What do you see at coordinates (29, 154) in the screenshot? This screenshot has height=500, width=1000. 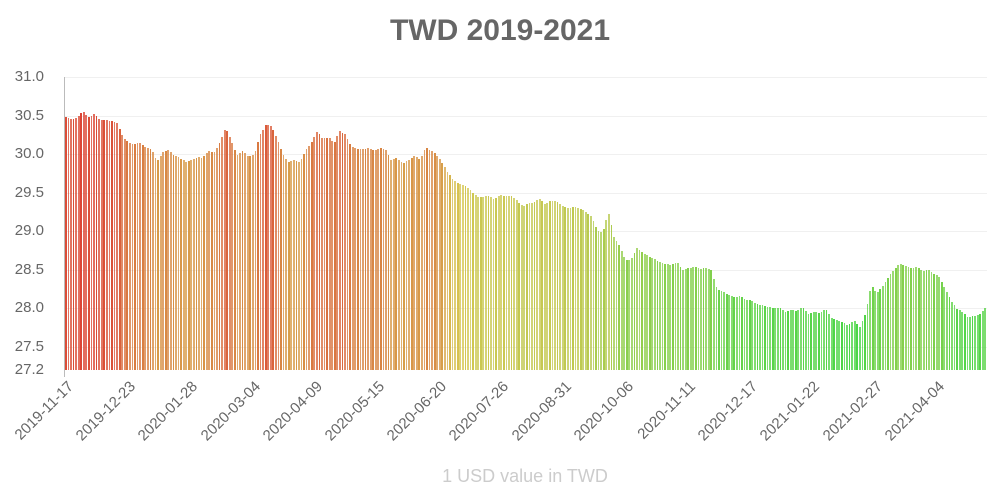 I see `y-tick-label: 30.0` at bounding box center [29, 154].